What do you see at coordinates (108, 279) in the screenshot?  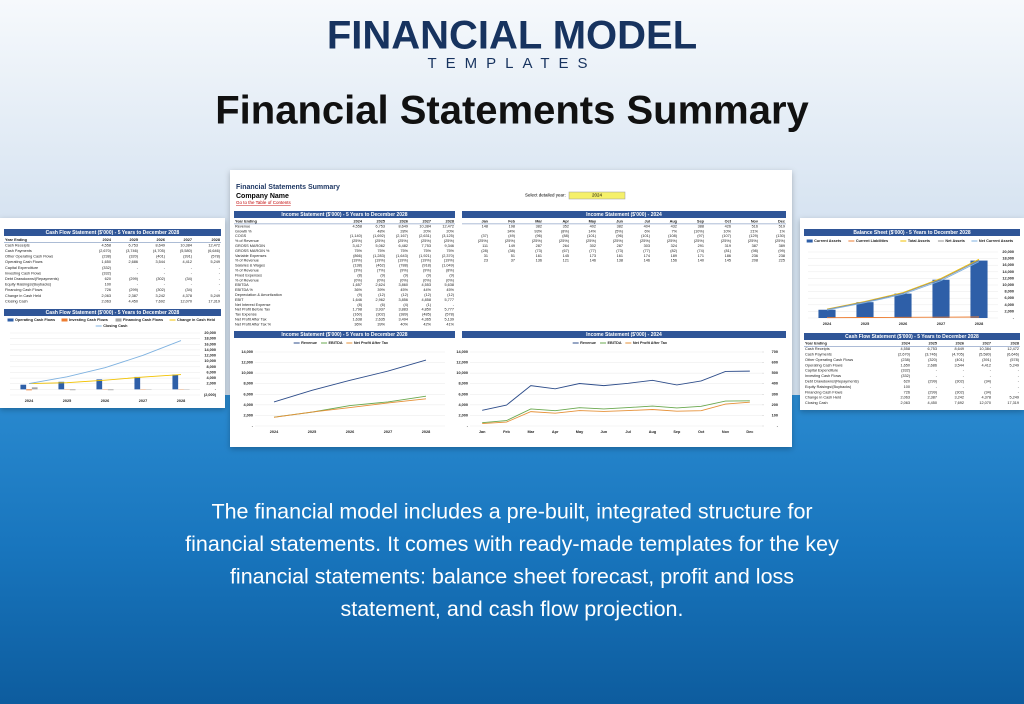 I see `table-cell: 620` at bounding box center [108, 279].